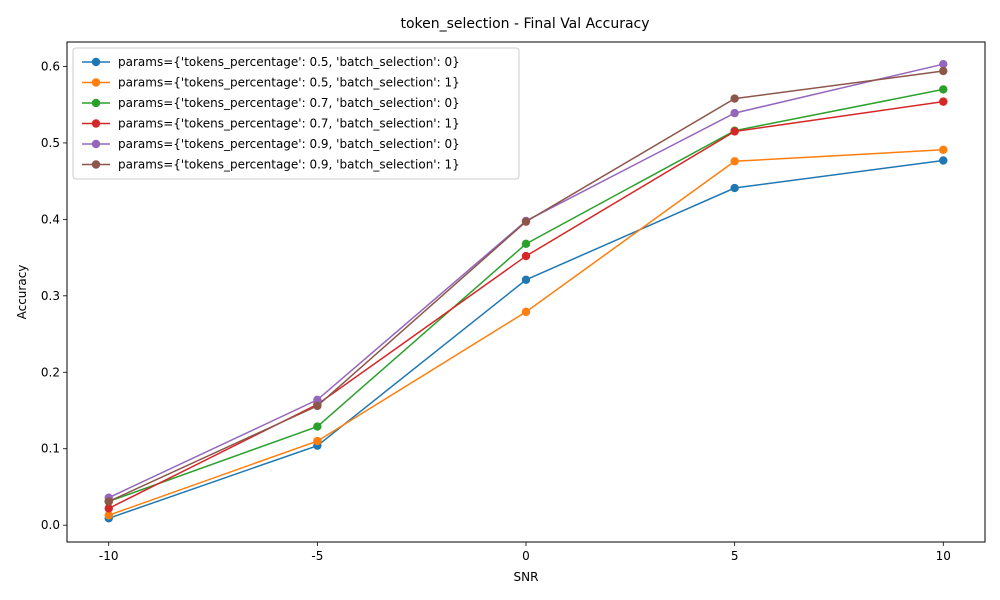  Describe the element at coordinates (526, 577) in the screenshot. I see `x-axis-title: SNR` at that location.